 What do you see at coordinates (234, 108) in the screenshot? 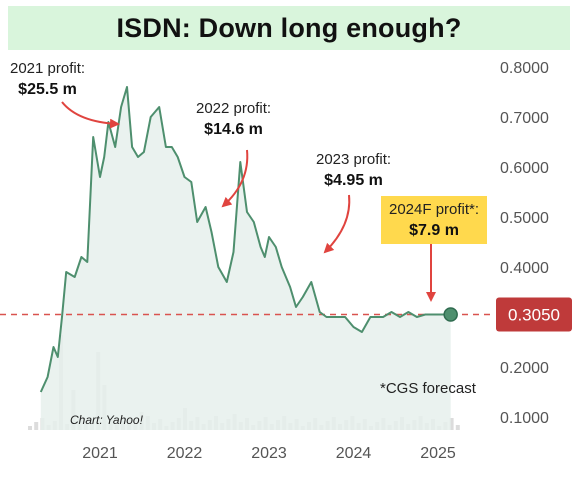
I see `annotation-2022-label: 2022 profit:` at bounding box center [234, 108].